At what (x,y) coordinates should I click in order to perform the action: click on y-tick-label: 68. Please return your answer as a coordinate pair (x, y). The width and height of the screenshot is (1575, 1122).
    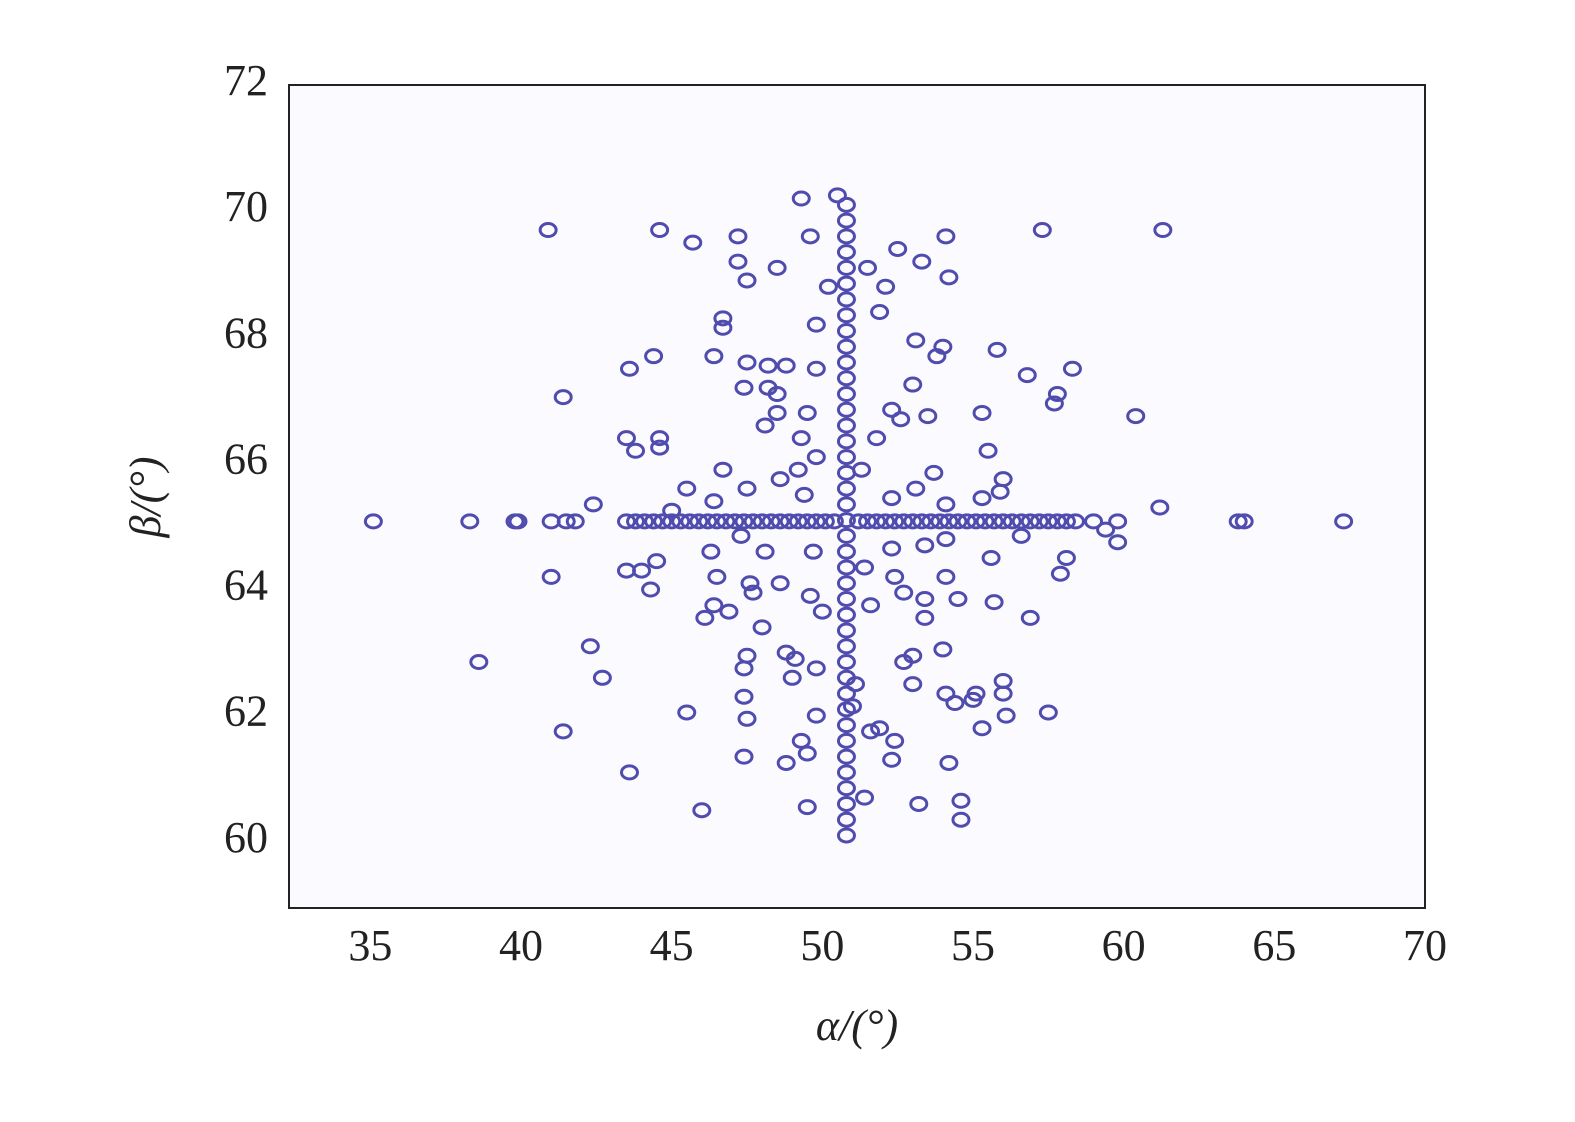
    Looking at the image, I should click on (246, 332).